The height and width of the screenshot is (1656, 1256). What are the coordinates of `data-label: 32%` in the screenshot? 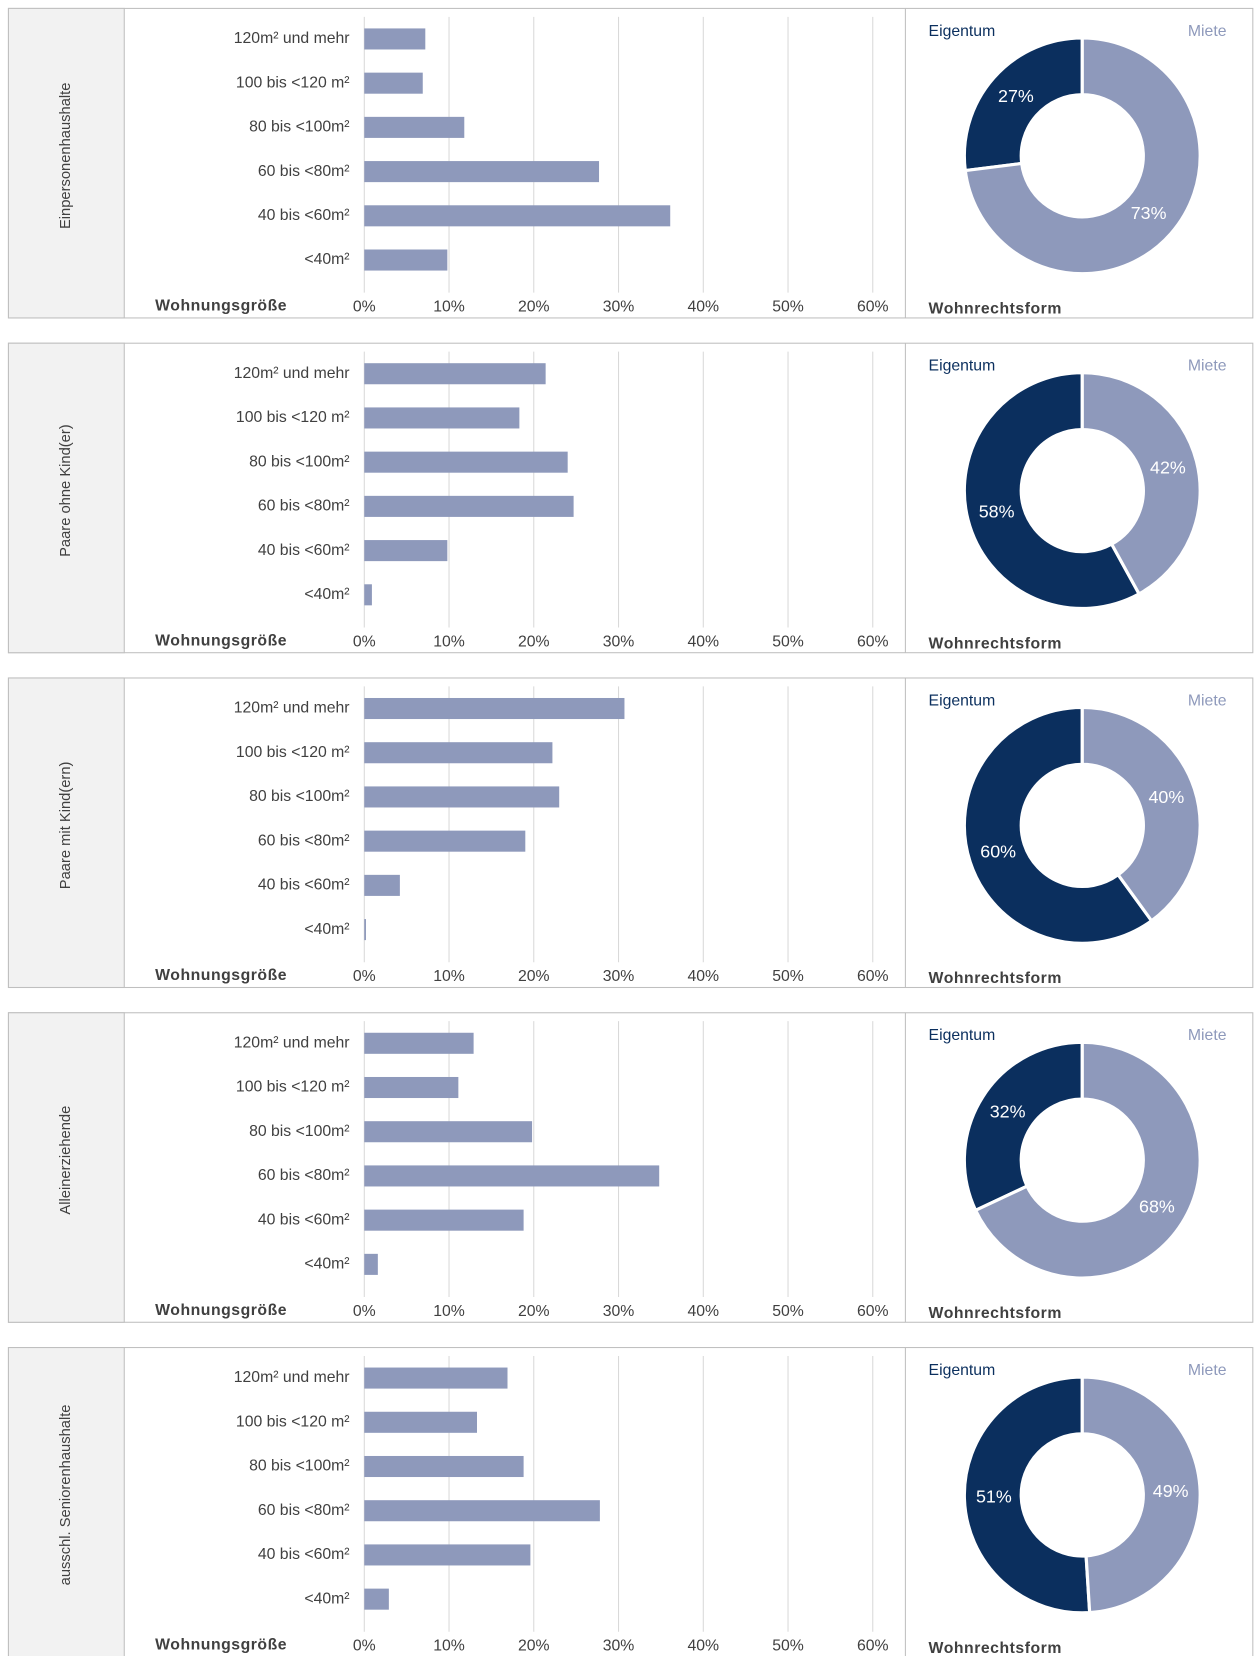 It's located at (1008, 1111).